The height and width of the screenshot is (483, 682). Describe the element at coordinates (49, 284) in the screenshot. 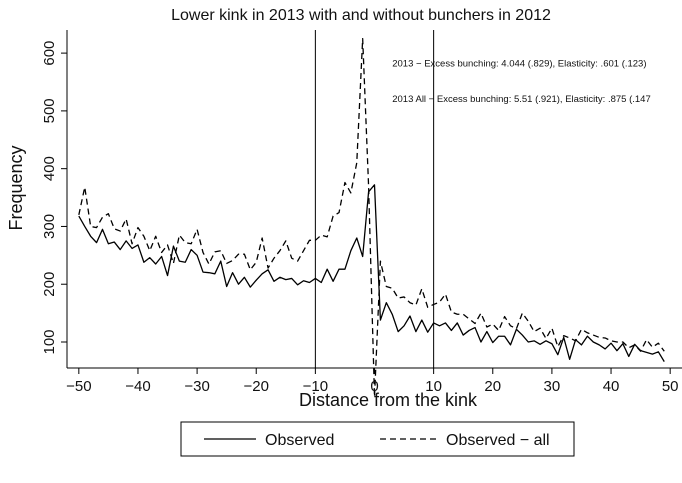

I see `y-tick-label: 200` at that location.